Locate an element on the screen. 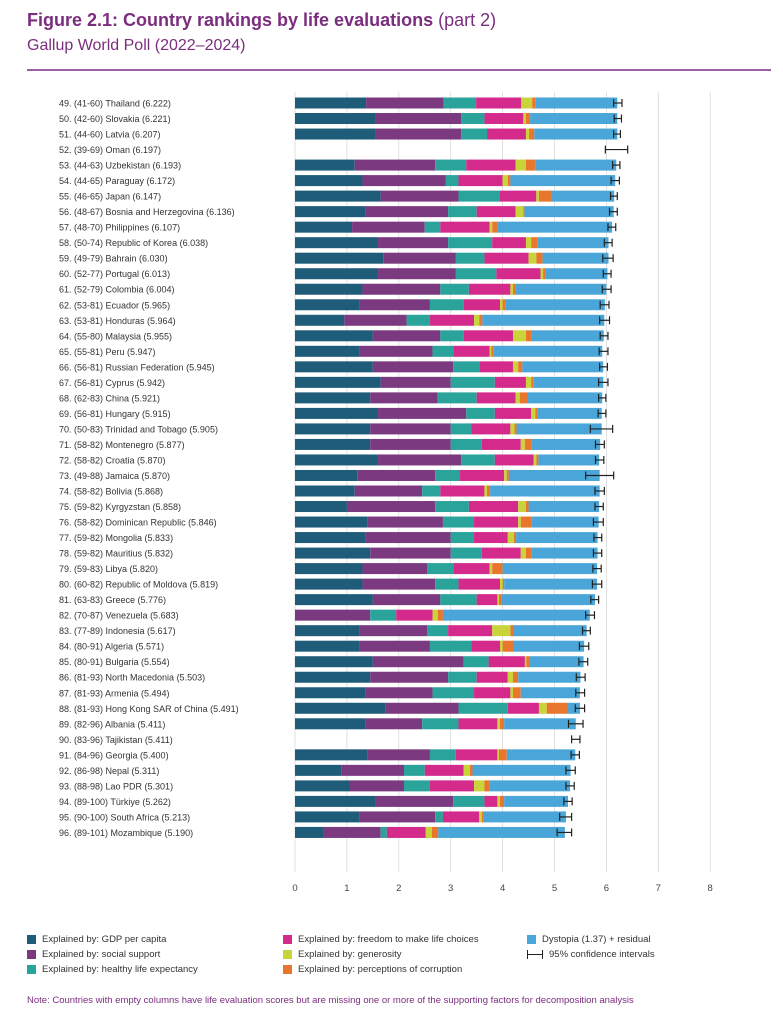  legend-item-gdp: Explained by: GDP per capita is located at coordinates (96, 939).